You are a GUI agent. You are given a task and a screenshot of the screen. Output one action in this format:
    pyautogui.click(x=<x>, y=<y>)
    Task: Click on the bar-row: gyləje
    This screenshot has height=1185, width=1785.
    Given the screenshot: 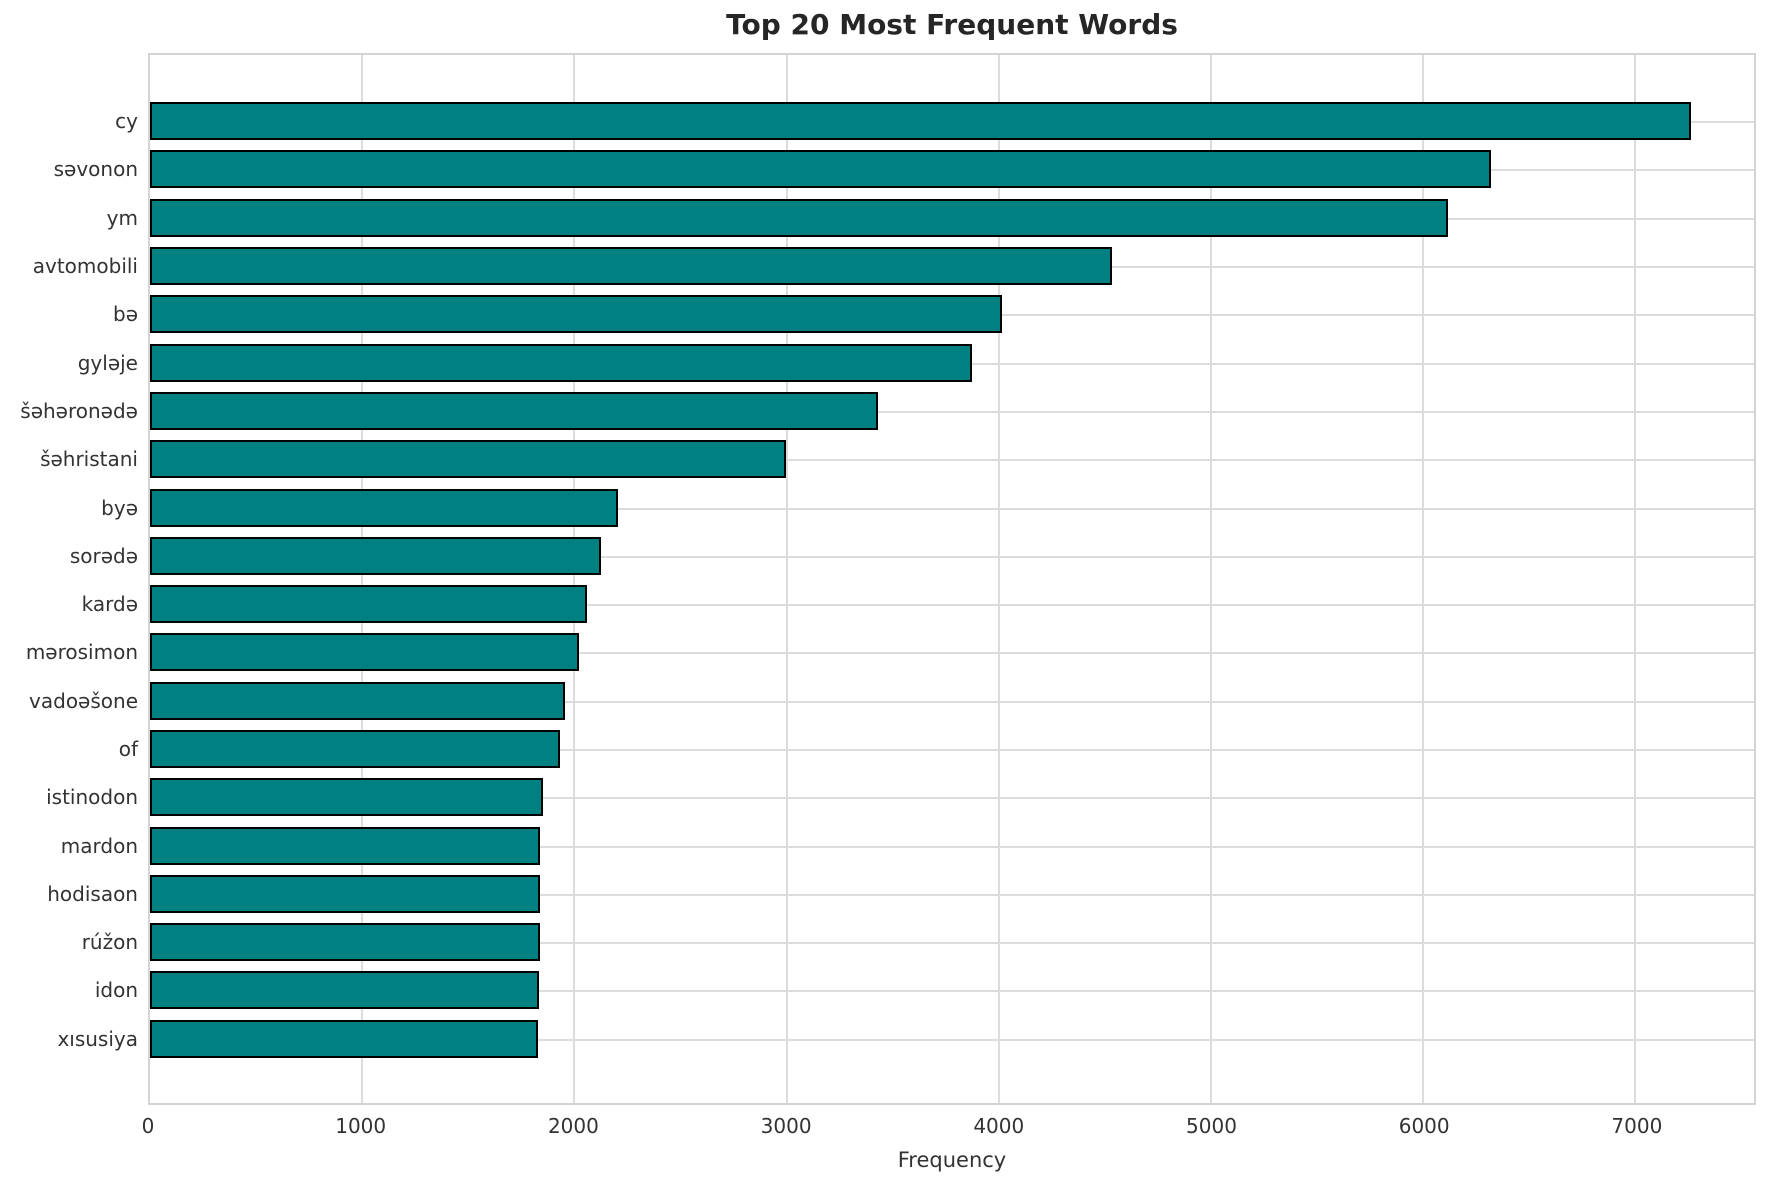 What is the action you would take?
    pyautogui.click(x=916, y=362)
    